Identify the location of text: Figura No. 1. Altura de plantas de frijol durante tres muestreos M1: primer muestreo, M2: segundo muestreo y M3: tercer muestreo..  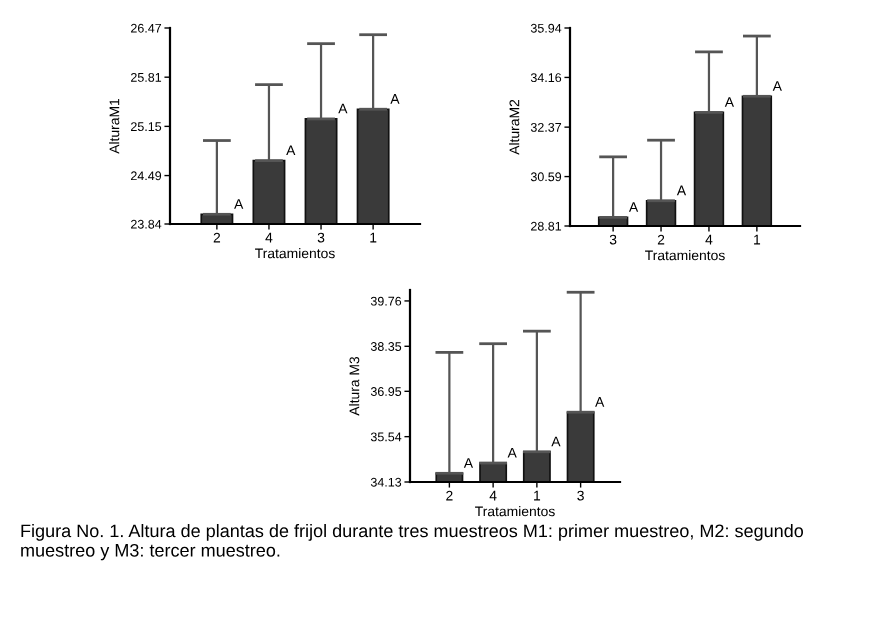
(412, 542).